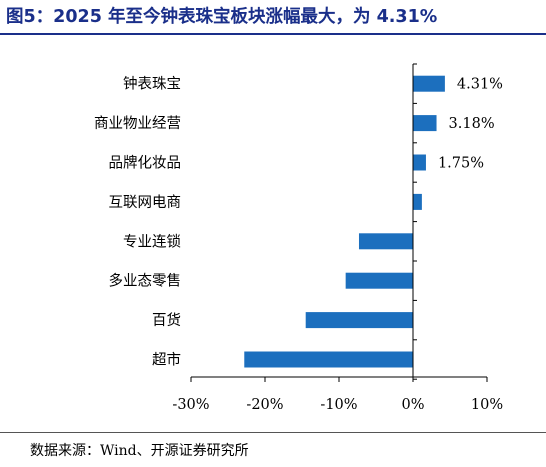 Image resolution: width=546 pixels, height=467 pixels. What do you see at coordinates (190, 405) in the screenshot?
I see `x-tick-label-0: -30%` at bounding box center [190, 405].